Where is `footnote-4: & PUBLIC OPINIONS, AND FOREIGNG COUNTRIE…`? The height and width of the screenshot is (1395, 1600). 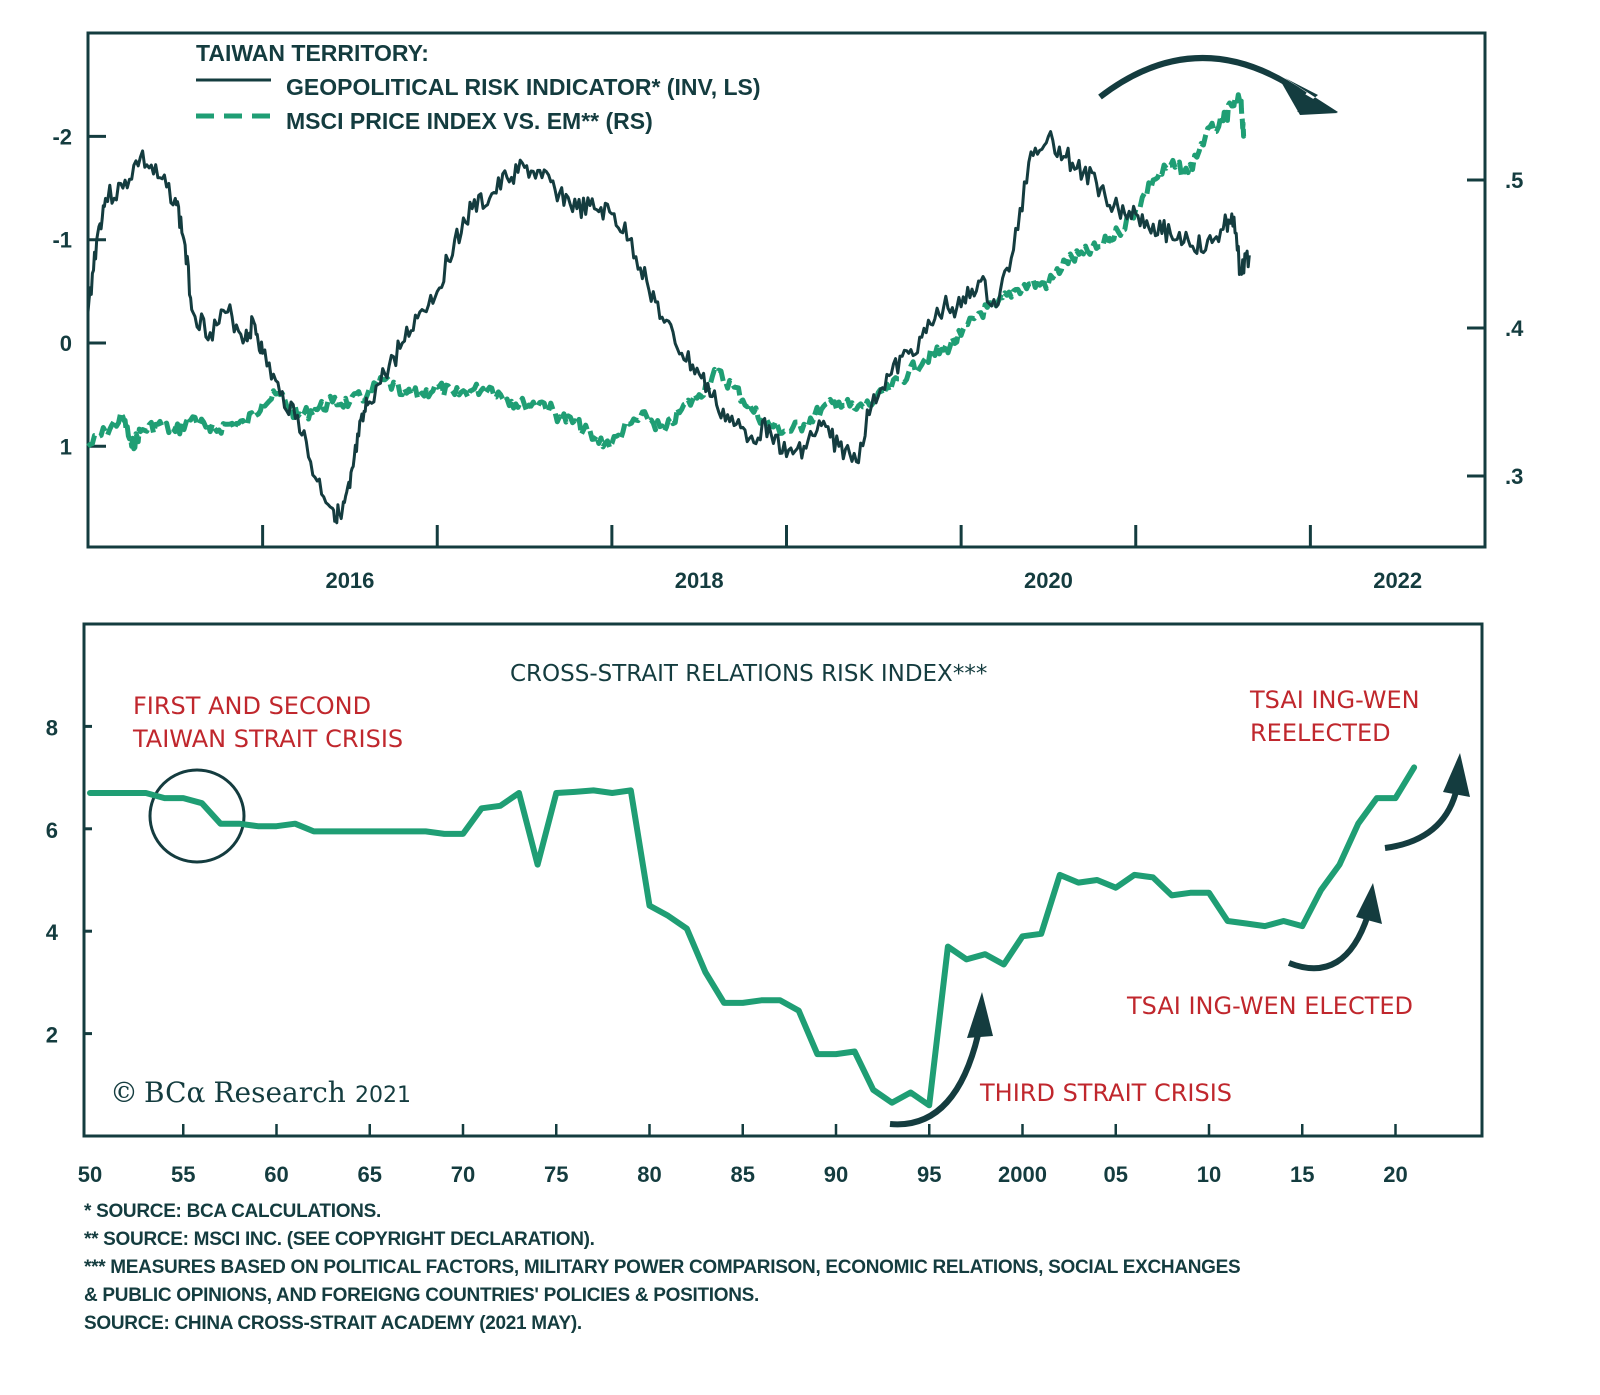 footnote-4: & PUBLIC OPINIONS, AND FOREIGNG COUNTRIE… is located at coordinates (422, 1295).